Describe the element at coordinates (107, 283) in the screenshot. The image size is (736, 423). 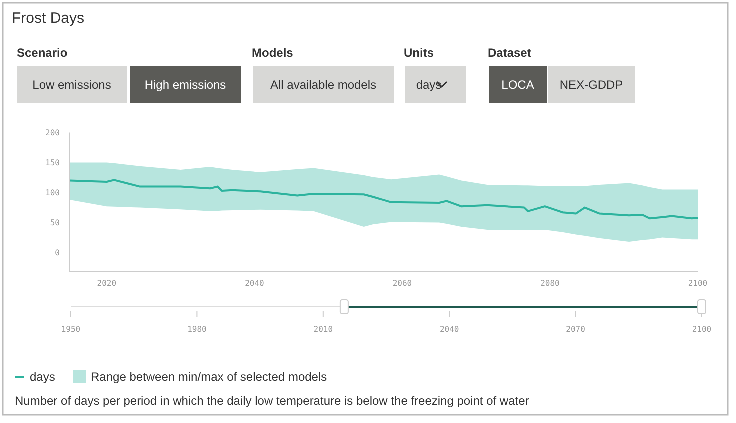
I see `x-tick-label: 2020` at that location.